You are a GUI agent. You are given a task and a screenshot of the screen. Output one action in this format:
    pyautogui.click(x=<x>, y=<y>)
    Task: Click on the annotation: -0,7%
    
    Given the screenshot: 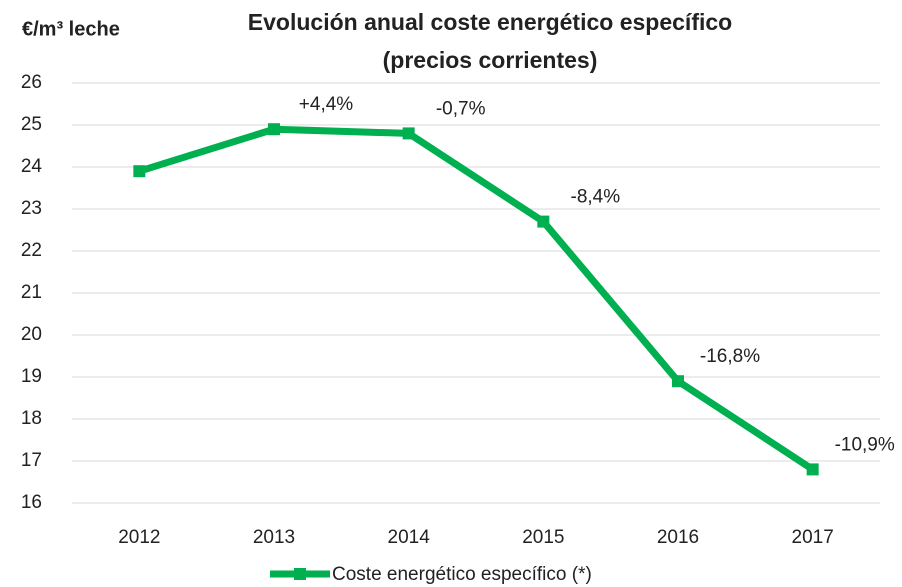 What is the action you would take?
    pyautogui.click(x=461, y=108)
    